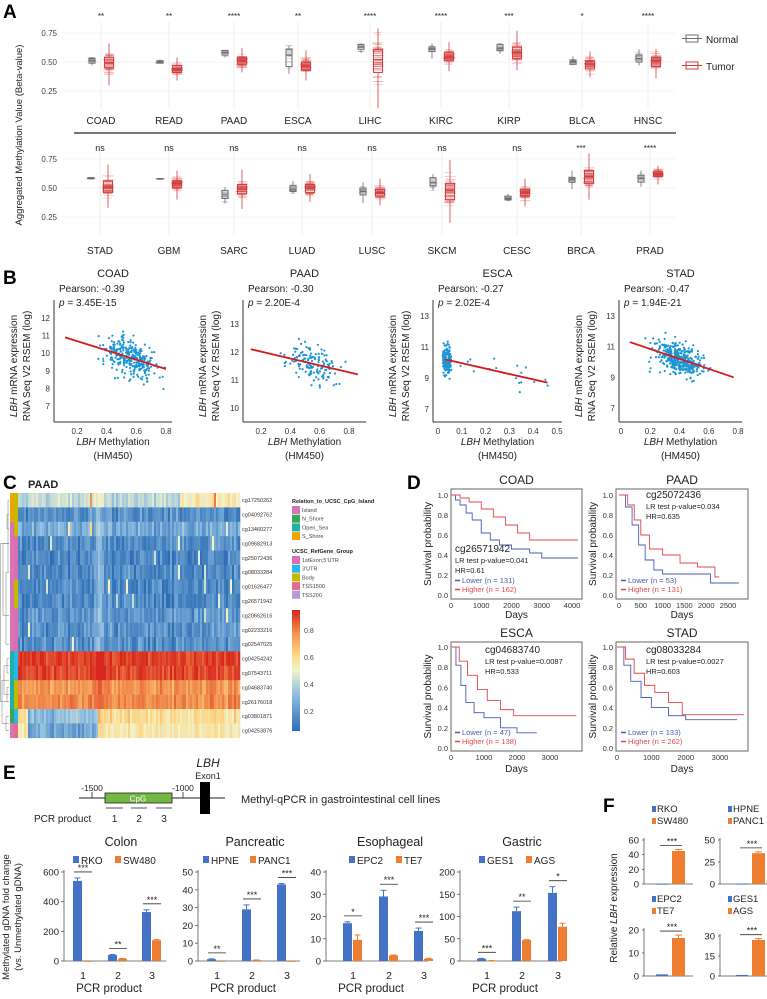 The height and width of the screenshot is (999, 767). Describe the element at coordinates (534, 431) in the screenshot. I see `x-tick-label: 0.4` at that location.